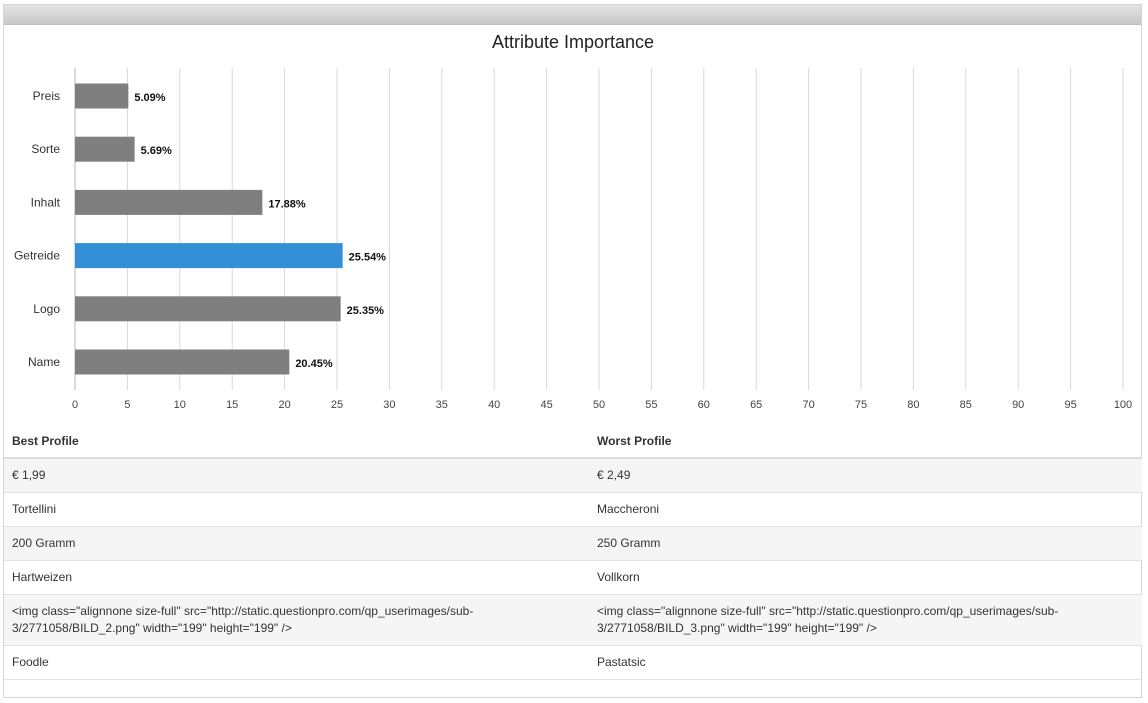  Describe the element at coordinates (296, 543) in the screenshot. I see `best-profile-cell: 200 Gramm` at that location.